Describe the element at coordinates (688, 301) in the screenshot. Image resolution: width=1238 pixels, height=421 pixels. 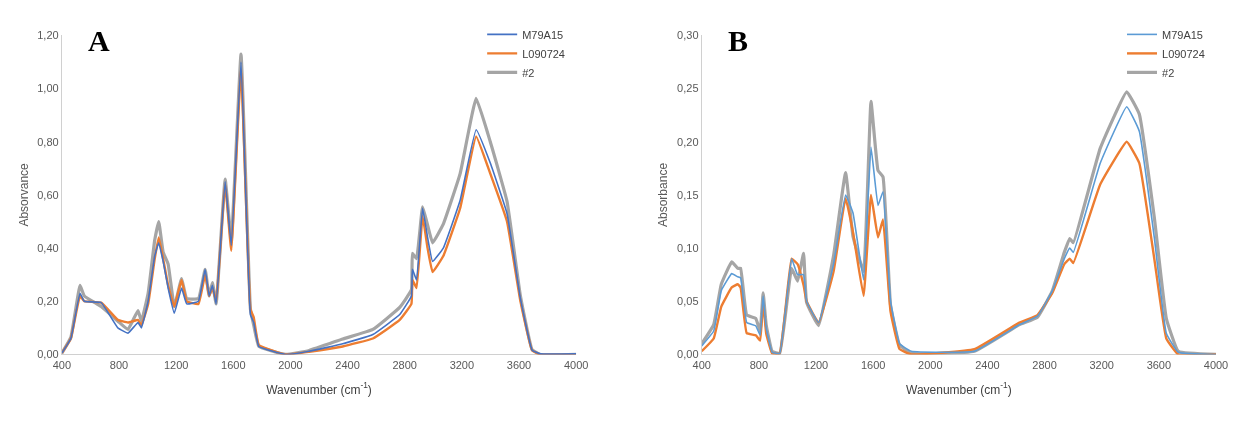
I see `y-tick-label: 0,05` at that location.